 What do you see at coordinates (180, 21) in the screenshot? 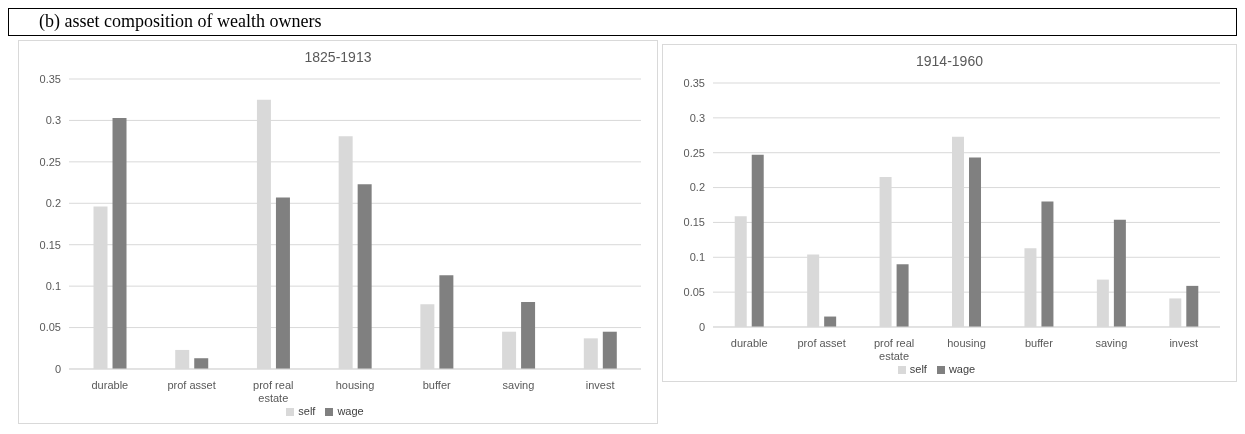
I see `text: (b) asset composition of wealth owners` at bounding box center [180, 21].